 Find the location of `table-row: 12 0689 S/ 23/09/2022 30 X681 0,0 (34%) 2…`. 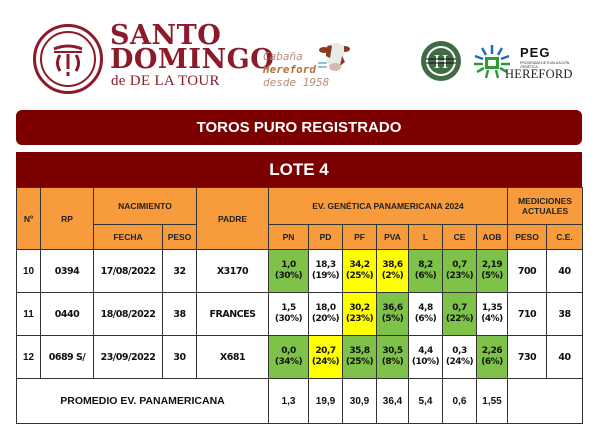

table-row: 12 0689 S/ 23/09/2022 30 X681 0,0 (34%) 2… is located at coordinates (300, 357).